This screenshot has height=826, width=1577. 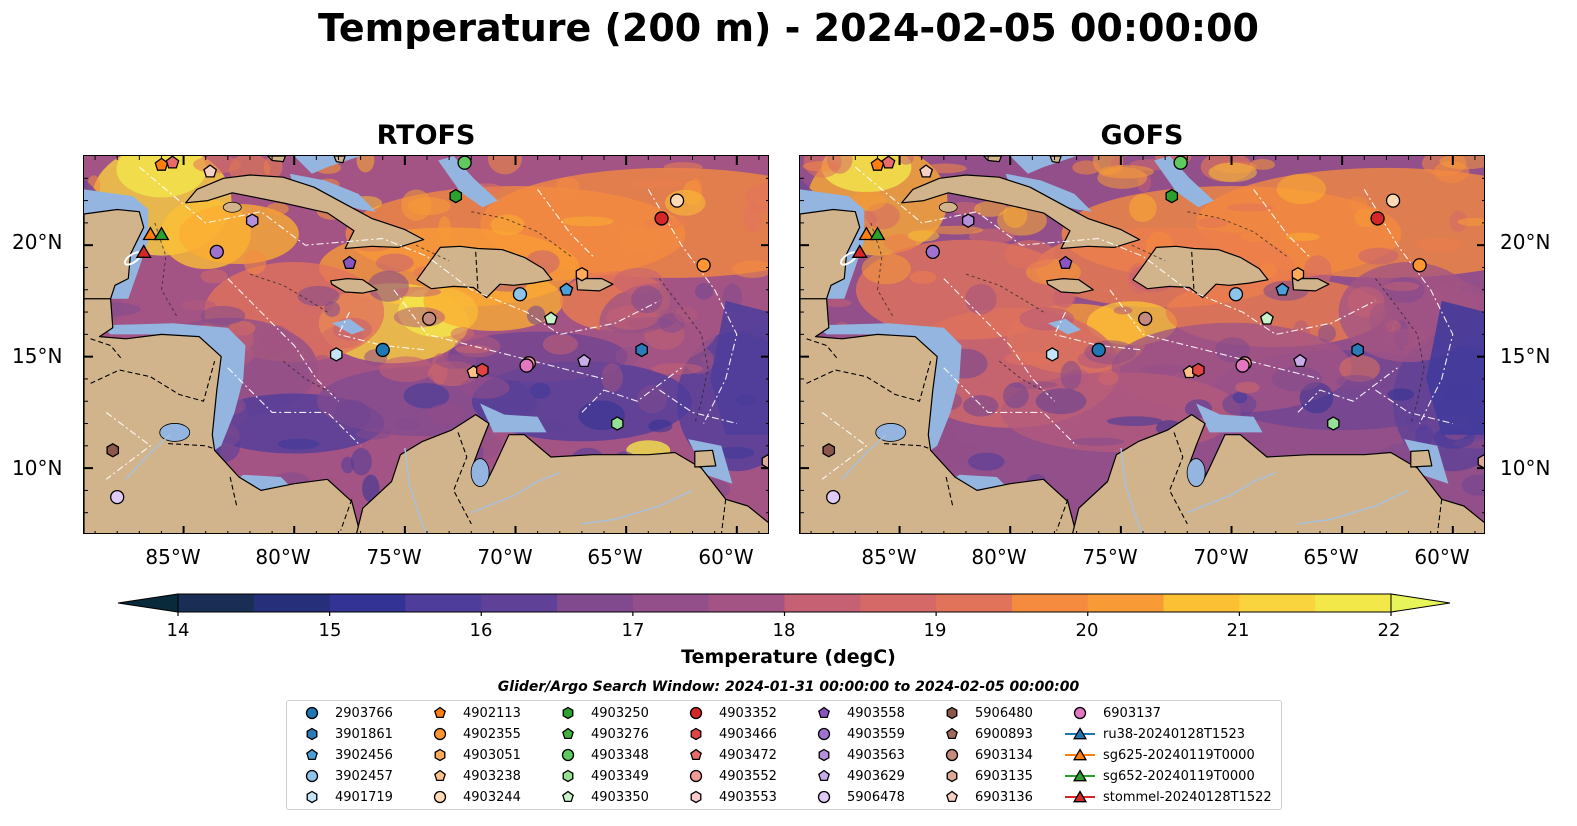 What do you see at coordinates (1142, 135) in the screenshot?
I see `panel-title-right: GOFS` at bounding box center [1142, 135].